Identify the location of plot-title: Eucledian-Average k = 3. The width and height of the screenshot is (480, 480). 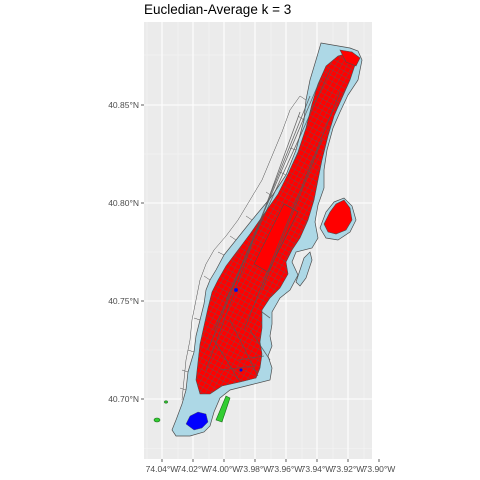
(218, 9).